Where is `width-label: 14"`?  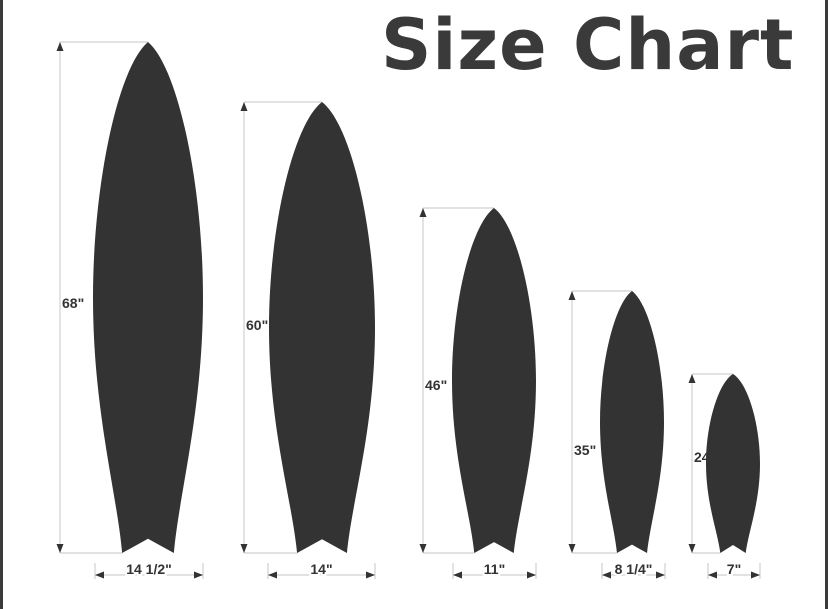
width-label: 14" is located at coordinates (321, 569).